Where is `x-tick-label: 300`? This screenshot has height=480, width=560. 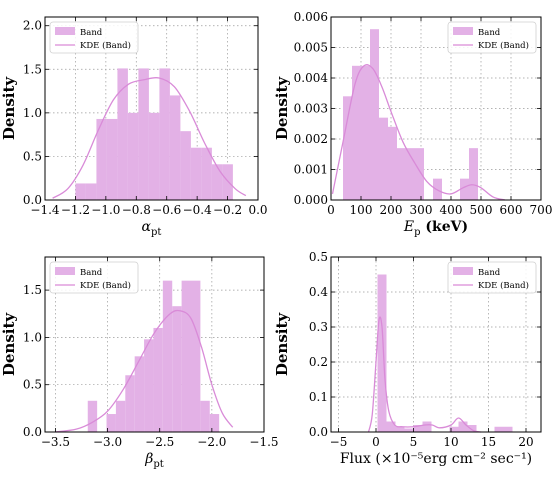 x-tick-label: 300 is located at coordinates (421, 210).